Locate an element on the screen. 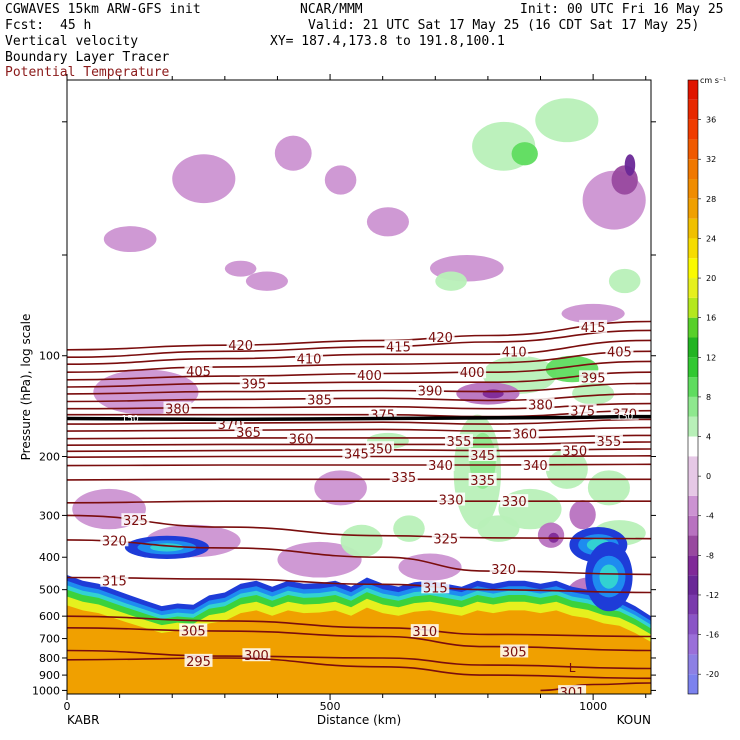 The image size is (740, 740). y-tick-label-800: 800 is located at coordinates (49, 658).